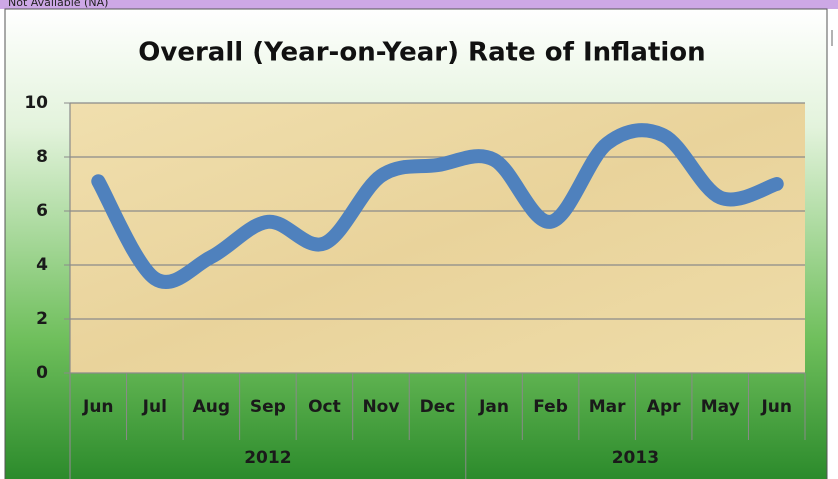  Describe the element at coordinates (421, 53) in the screenshot. I see `chart-title: Overall (Year-on-Year) Rate of Inflation` at that location.